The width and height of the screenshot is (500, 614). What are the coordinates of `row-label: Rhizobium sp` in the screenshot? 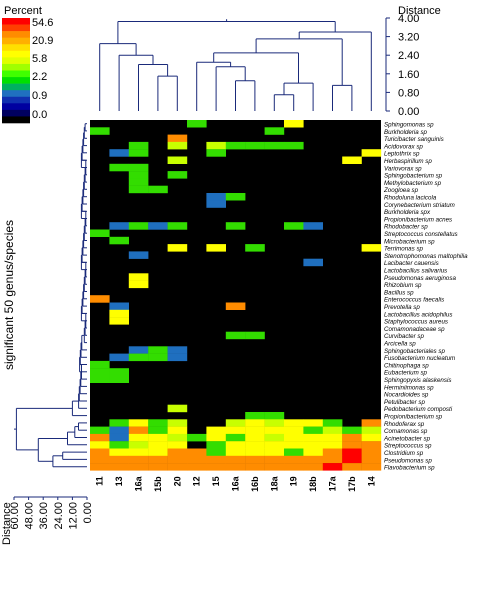 It's located at (403, 285).